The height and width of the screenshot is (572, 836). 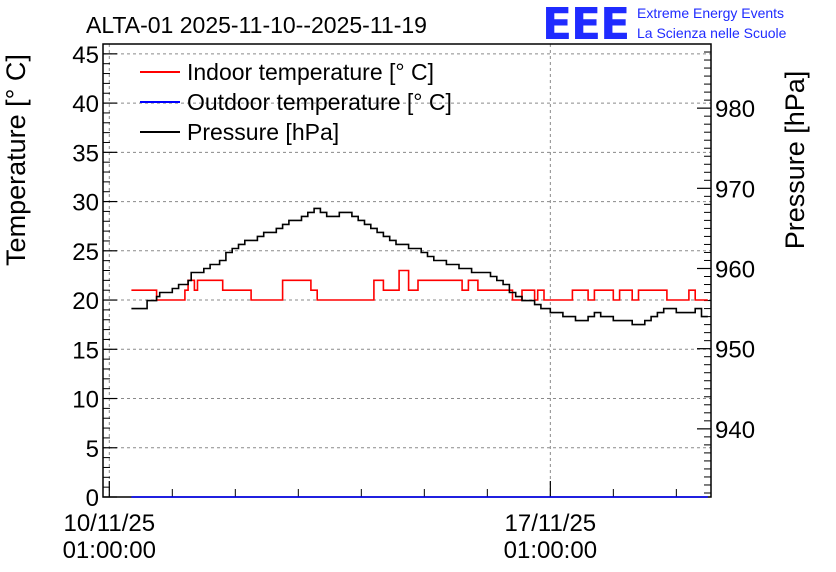 What do you see at coordinates (795, 160) in the screenshot?
I see `y2-axis-label: Pressure [hPa]` at bounding box center [795, 160].